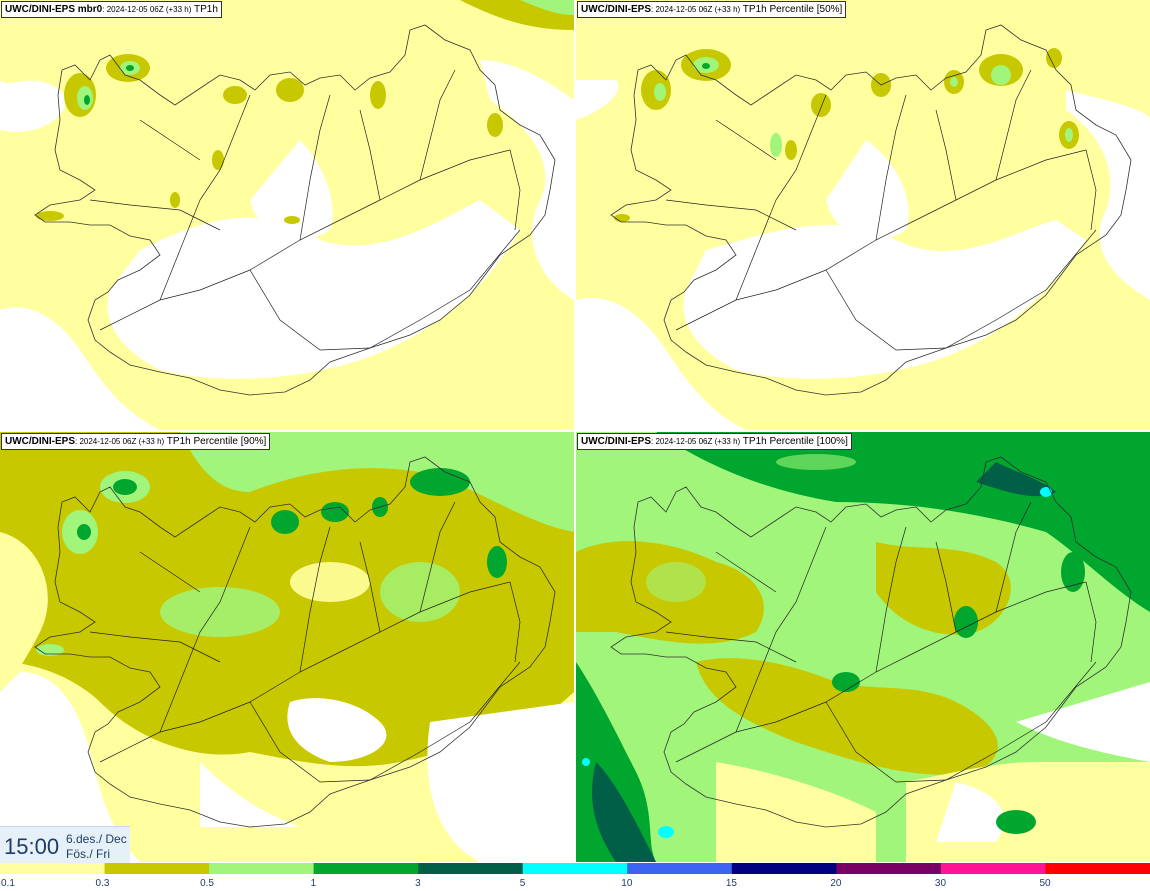 The height and width of the screenshot is (891, 1150). Describe the element at coordinates (523, 883) in the screenshot. I see `legend-label: 5` at that location.